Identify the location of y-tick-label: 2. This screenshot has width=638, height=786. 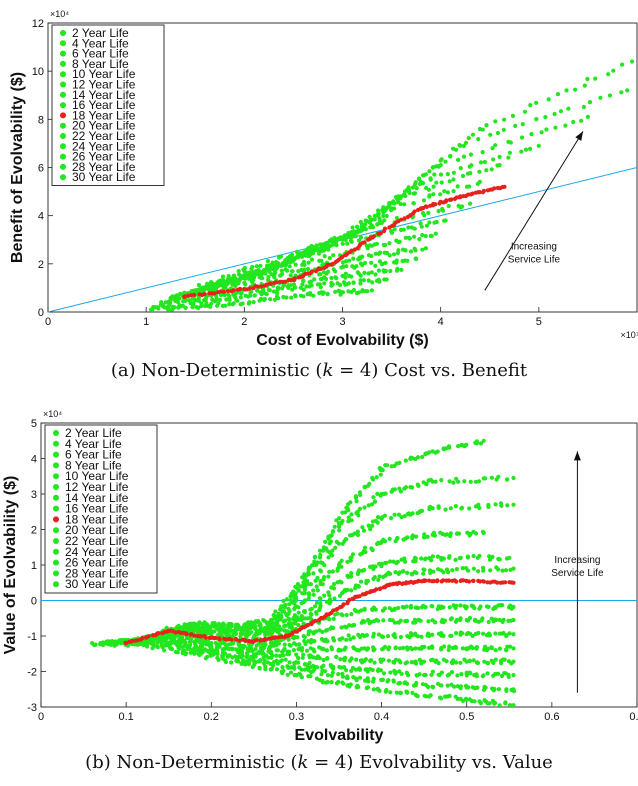
(34, 531).